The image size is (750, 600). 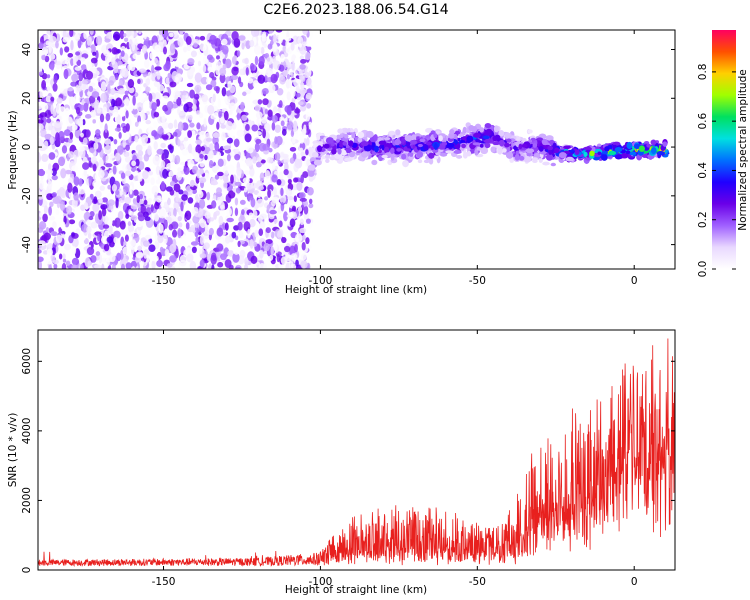 I want to click on spectrogram-x-axis-label: Height of straight line (km), so click(x=356, y=290).